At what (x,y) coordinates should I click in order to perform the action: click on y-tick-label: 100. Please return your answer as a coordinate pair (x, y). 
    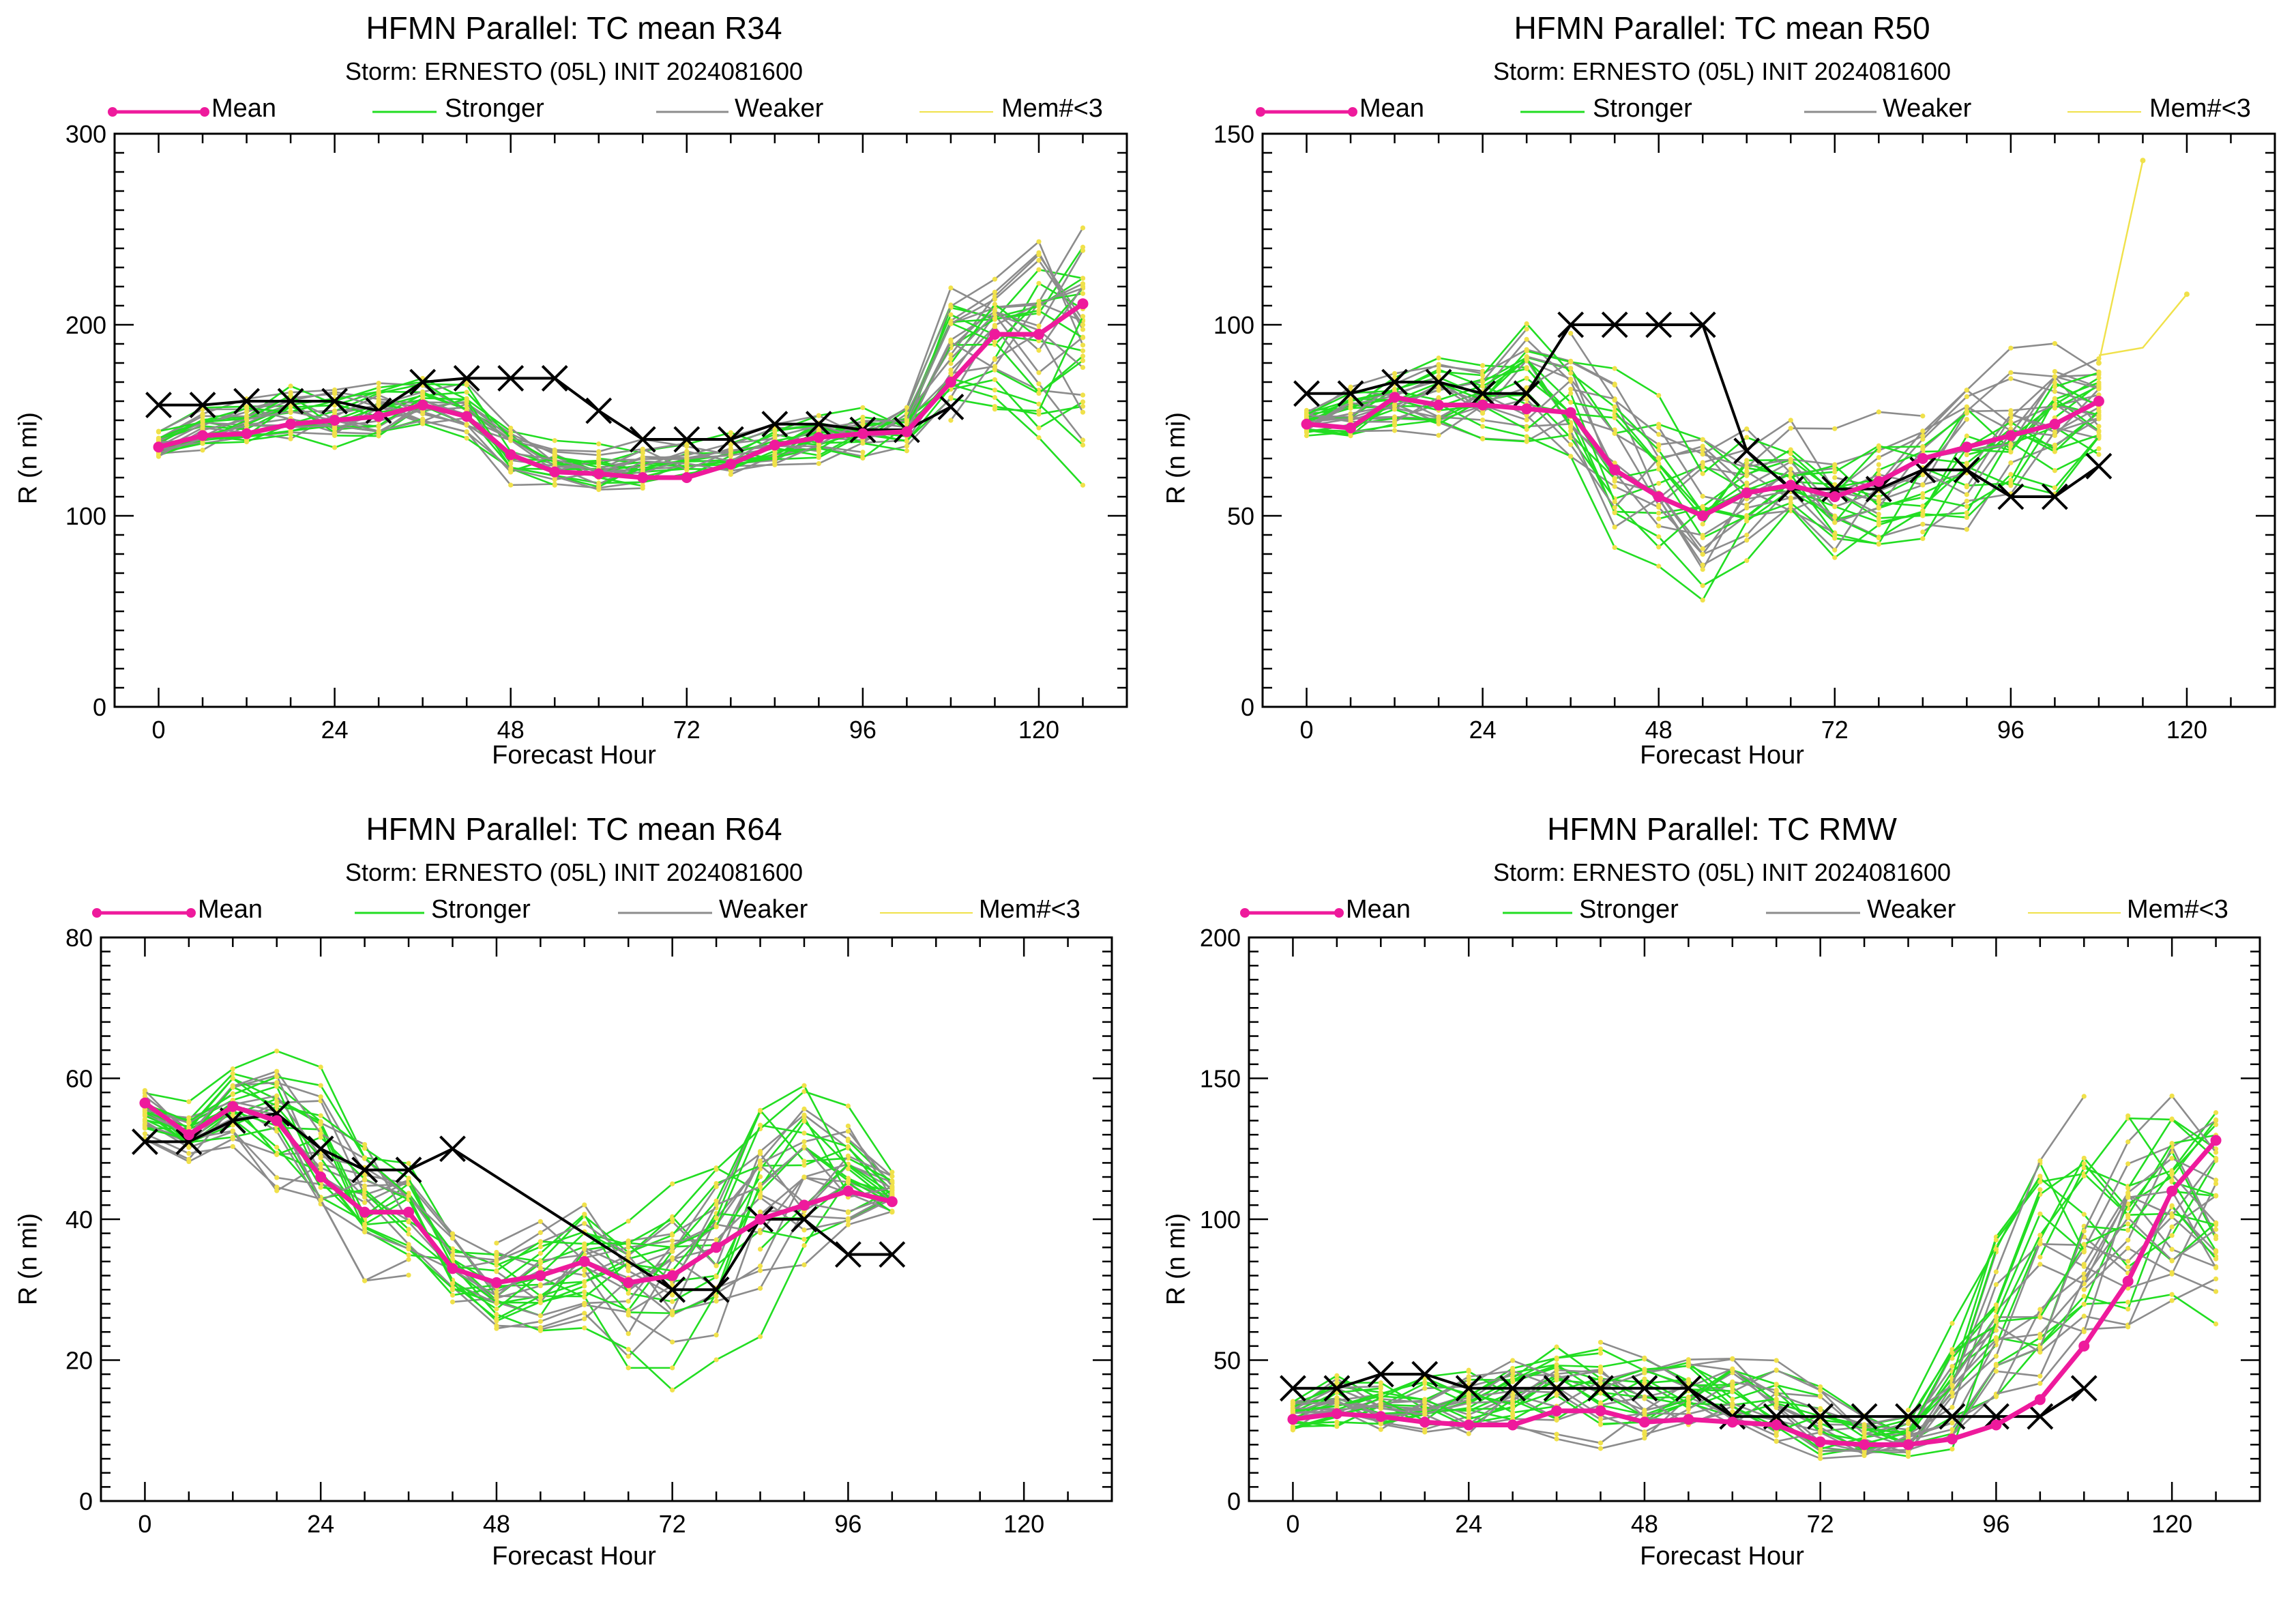
    Looking at the image, I should click on (1234, 325).